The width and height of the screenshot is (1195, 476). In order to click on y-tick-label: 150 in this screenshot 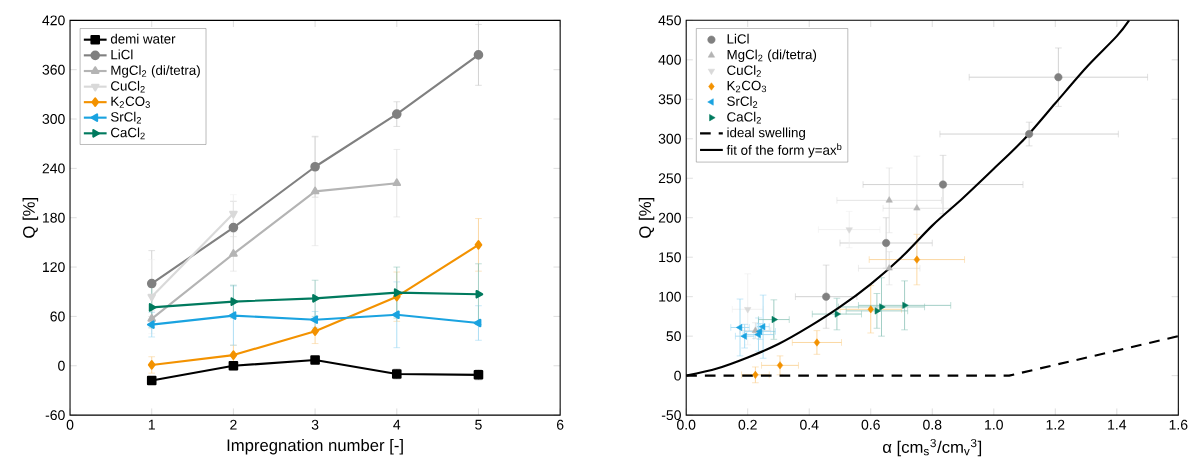, I will do `click(670, 257)`.